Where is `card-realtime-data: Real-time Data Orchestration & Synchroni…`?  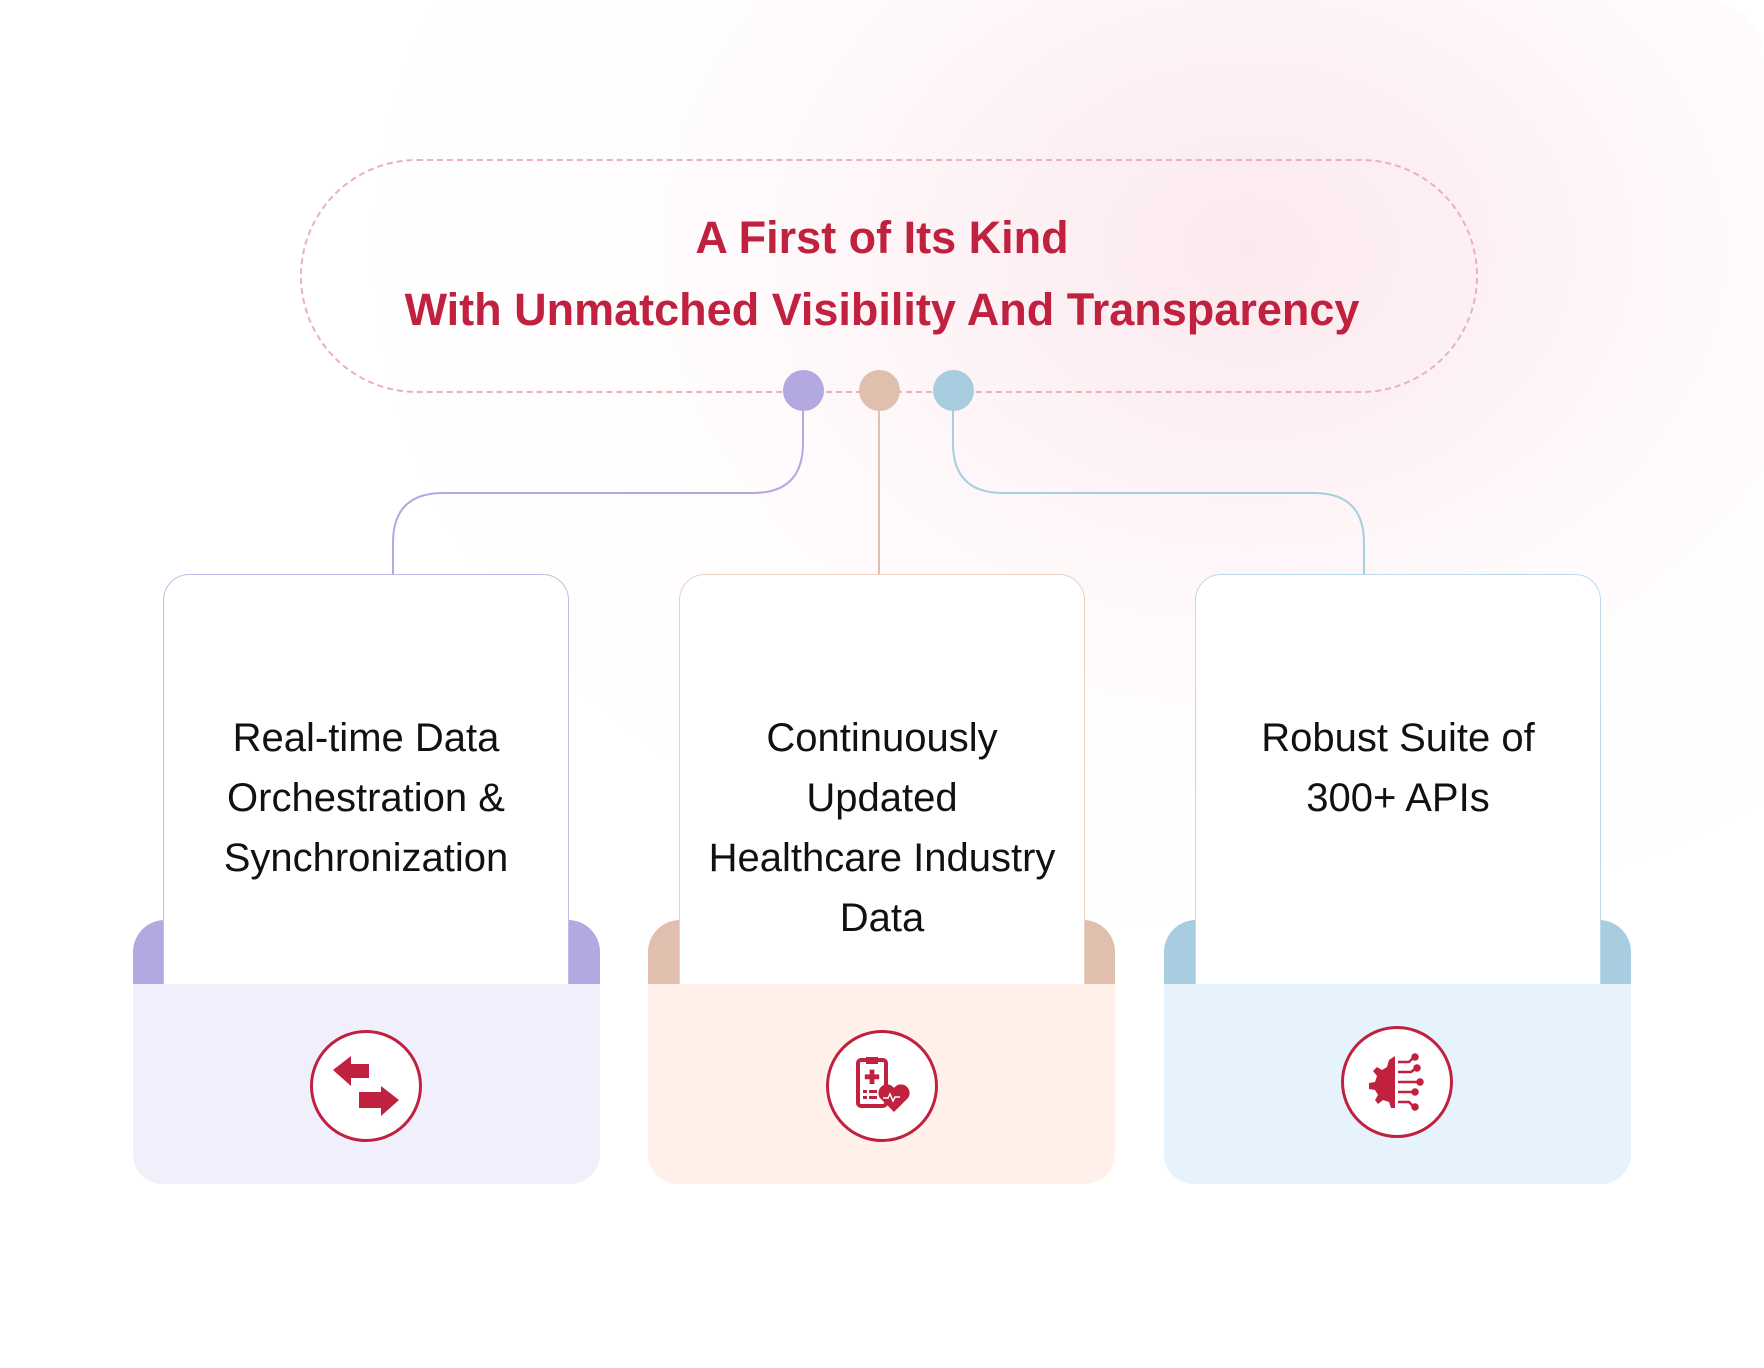 card-realtime-data: Real-time Data Orchestration & Synchroni… is located at coordinates (366, 779).